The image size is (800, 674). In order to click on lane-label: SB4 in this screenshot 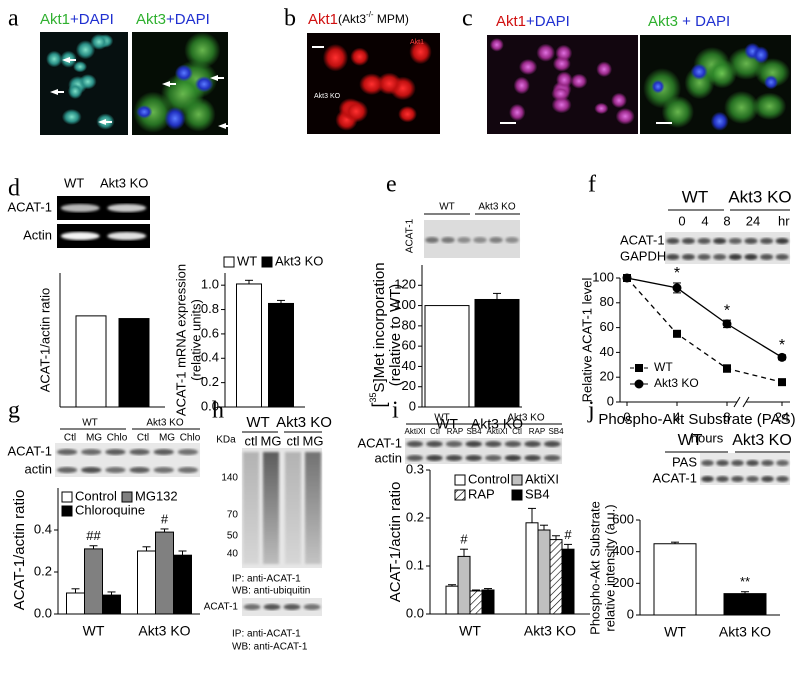, I will do `click(474, 431)`.